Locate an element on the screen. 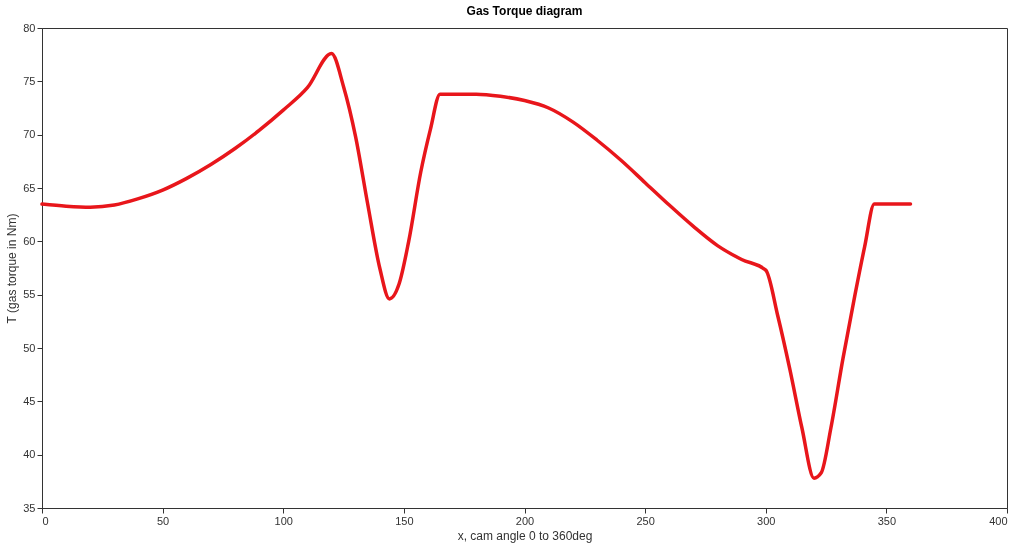 The width and height of the screenshot is (1036, 558). x-axis-title: x, cam angle 0 to 360deg is located at coordinates (525, 535).